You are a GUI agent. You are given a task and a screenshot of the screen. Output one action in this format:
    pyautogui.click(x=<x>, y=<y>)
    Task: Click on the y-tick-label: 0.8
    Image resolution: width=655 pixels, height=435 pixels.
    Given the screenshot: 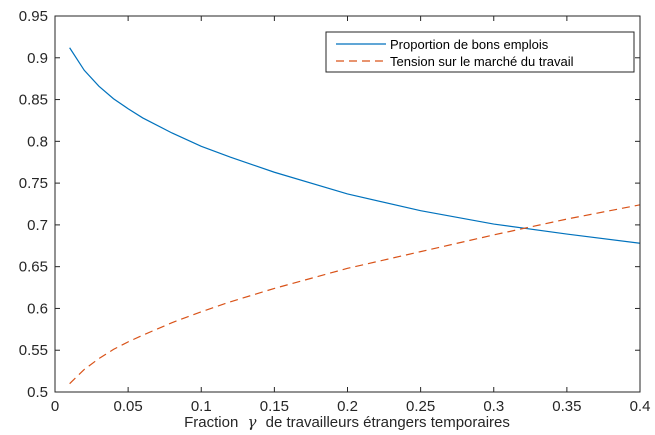 What is the action you would take?
    pyautogui.click(x=37, y=141)
    